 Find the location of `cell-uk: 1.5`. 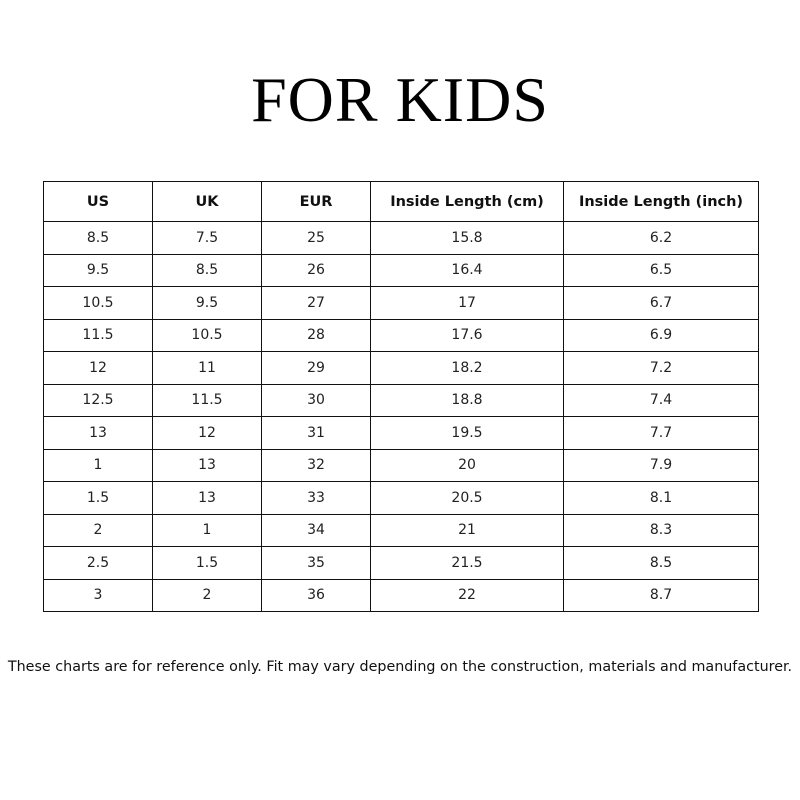

cell-uk: 1.5 is located at coordinates (207, 563).